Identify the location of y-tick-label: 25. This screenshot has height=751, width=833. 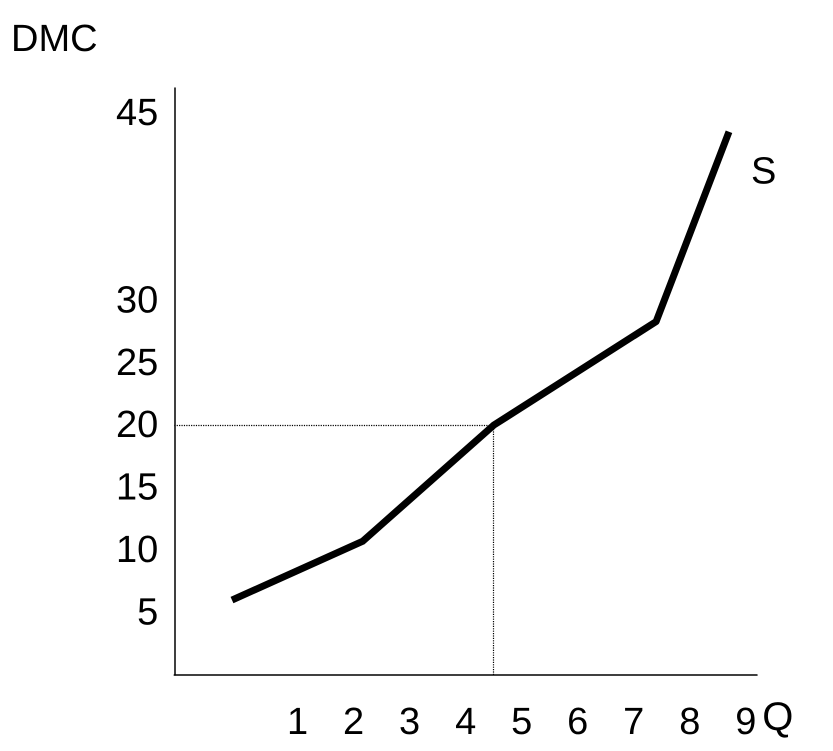
(137, 363).